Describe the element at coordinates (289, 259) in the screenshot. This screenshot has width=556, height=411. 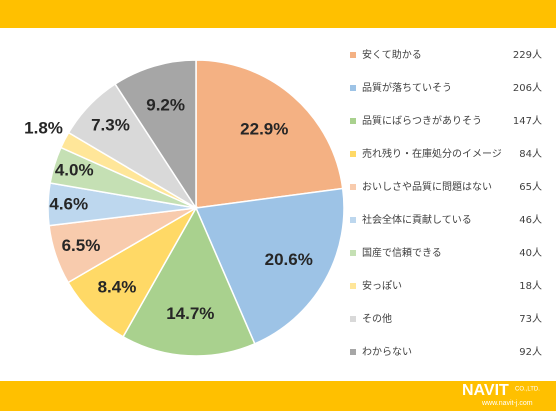
I see `data-label: 20.6%` at that location.